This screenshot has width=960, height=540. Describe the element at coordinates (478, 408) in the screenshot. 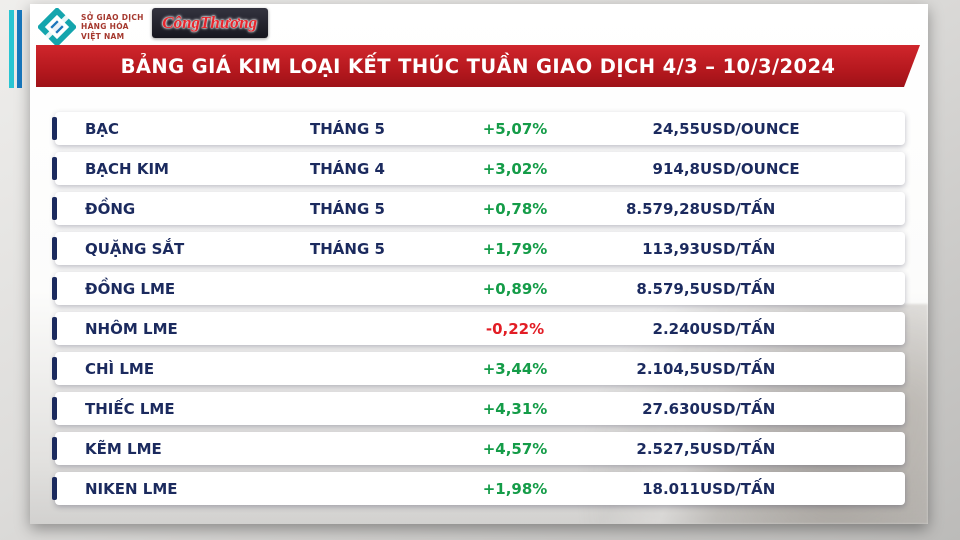

I see `table-row: THIẾC LME +4,31% 27.630 USD/TẤN` at that location.